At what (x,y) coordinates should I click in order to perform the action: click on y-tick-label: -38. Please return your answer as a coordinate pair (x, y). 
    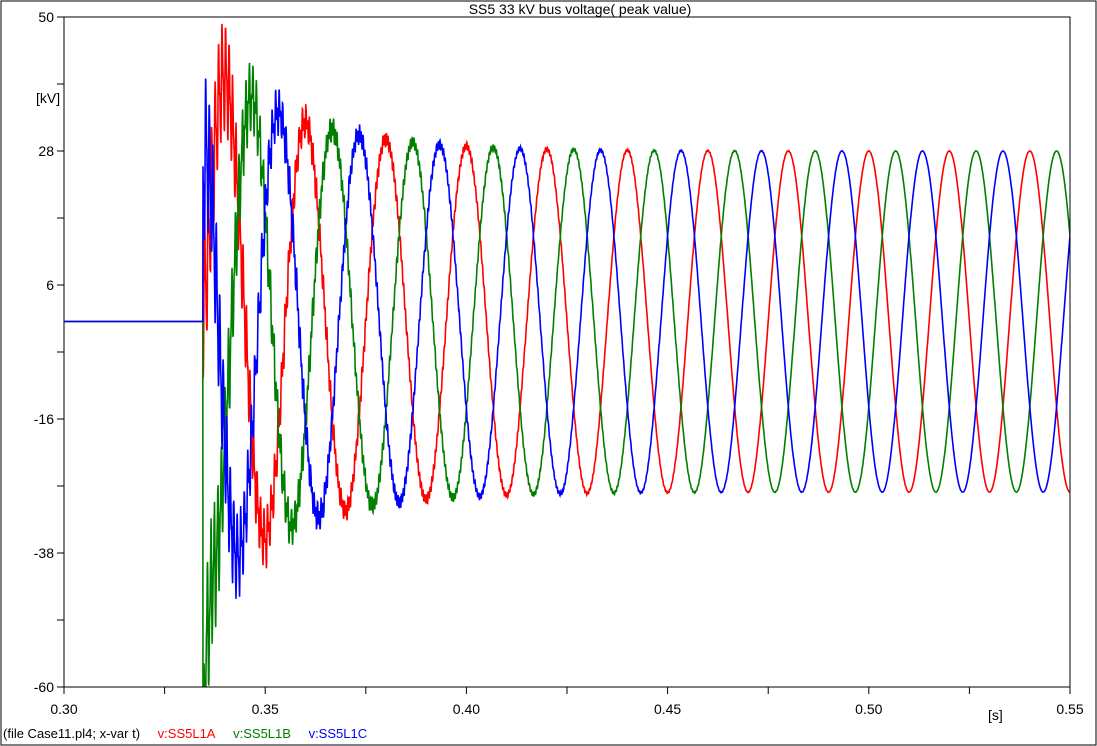
    Looking at the image, I should click on (44, 553).